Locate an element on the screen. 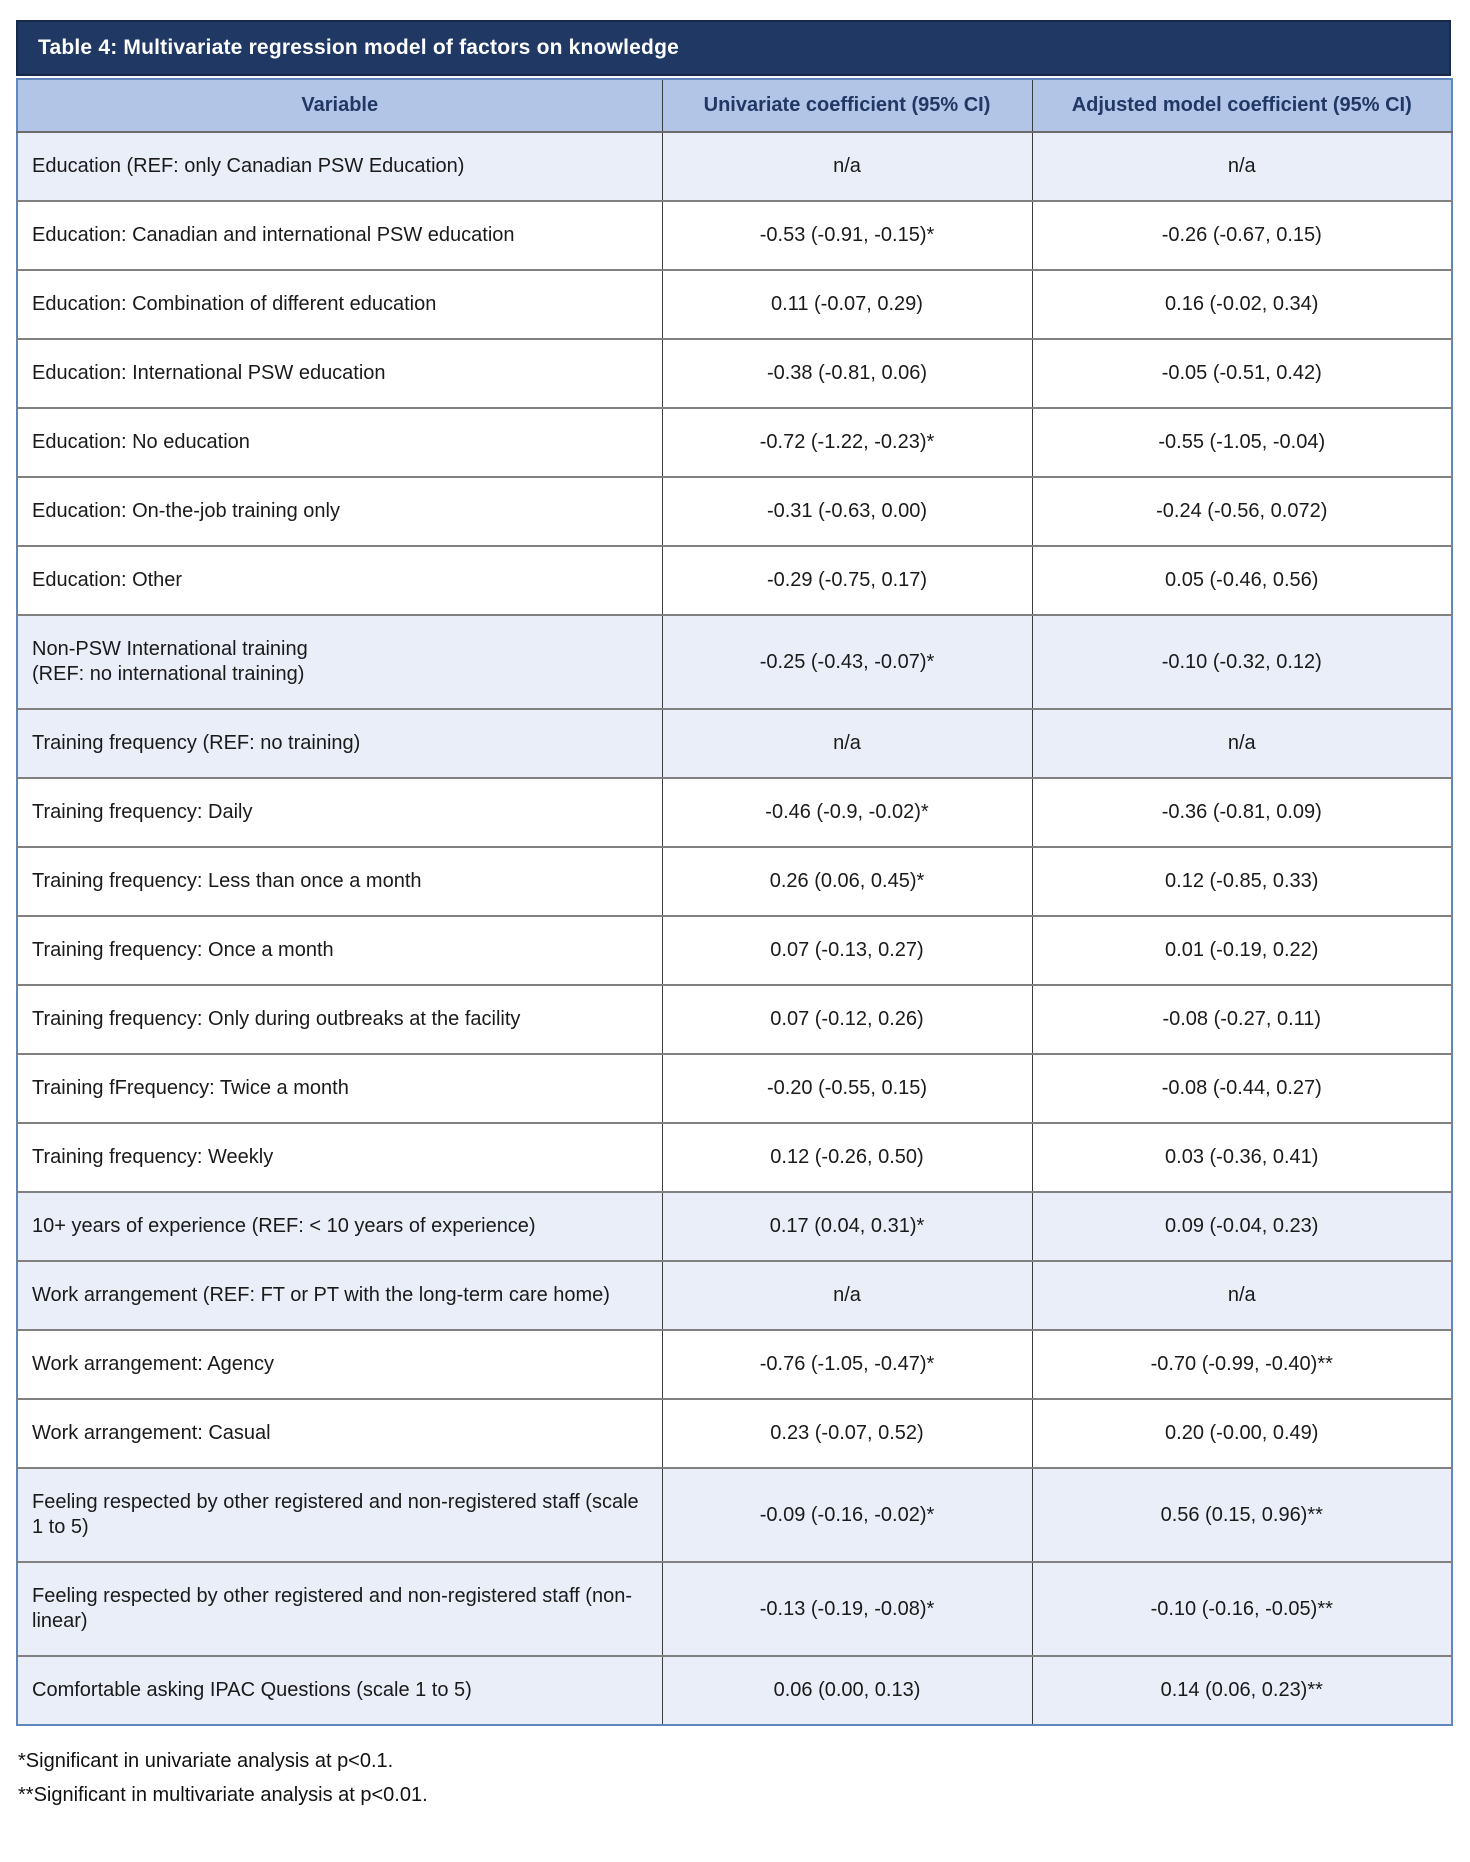 Image resolution: width=1470 pixels, height=1862 pixels. adjusted-cell: 0.56 (0.15, 0.96)** is located at coordinates (1241, 1514).